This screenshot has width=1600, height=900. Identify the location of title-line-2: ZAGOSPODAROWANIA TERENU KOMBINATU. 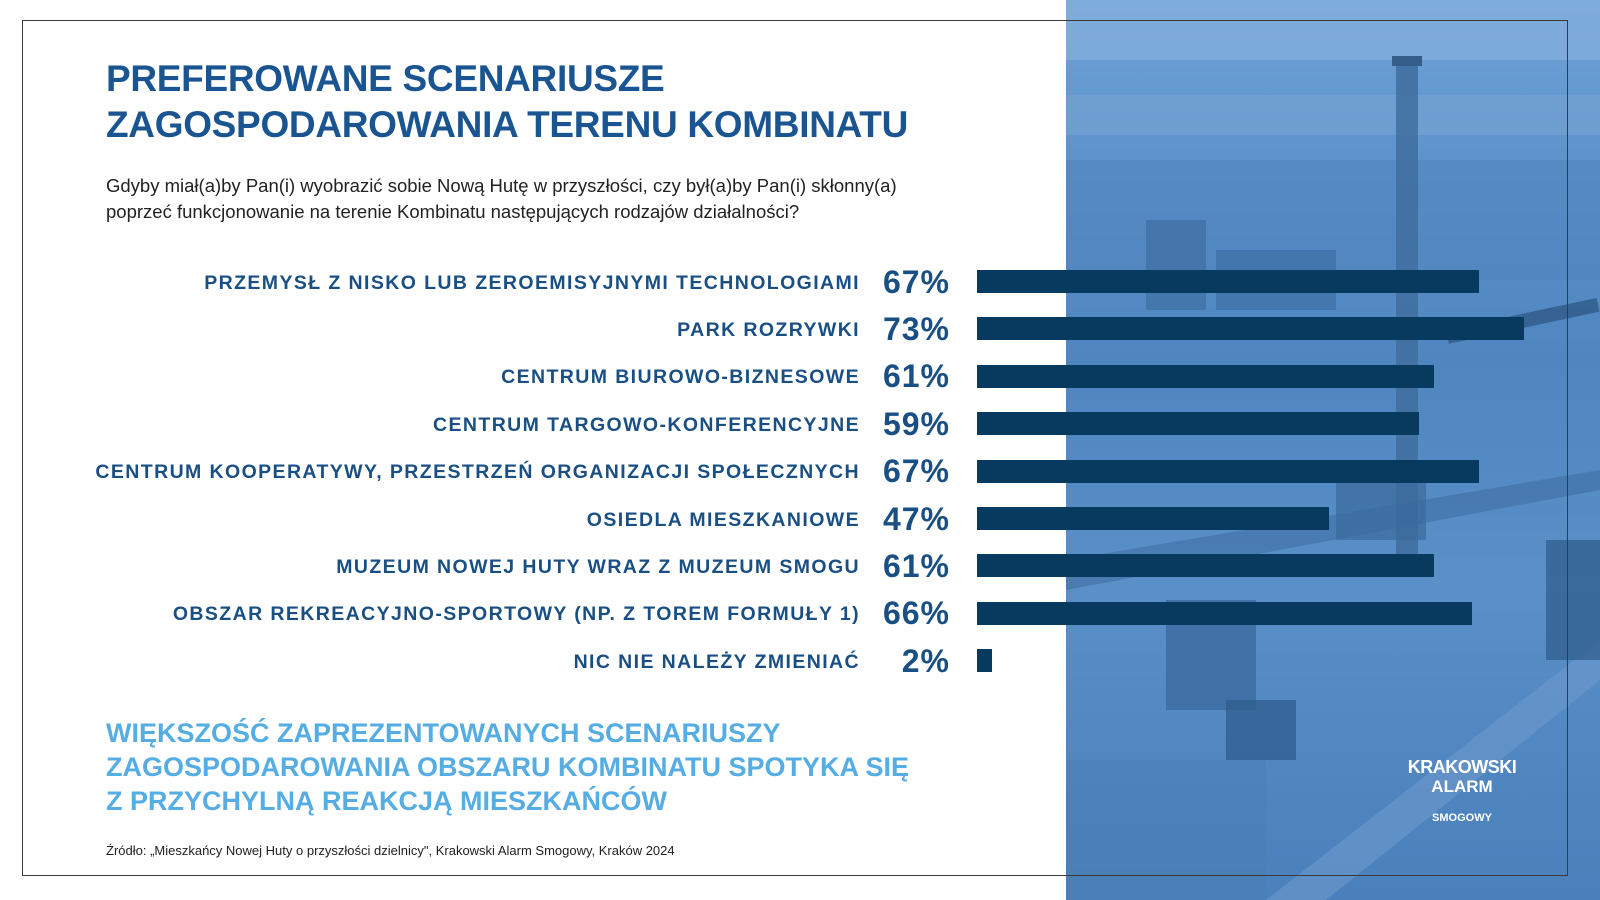
(507, 124).